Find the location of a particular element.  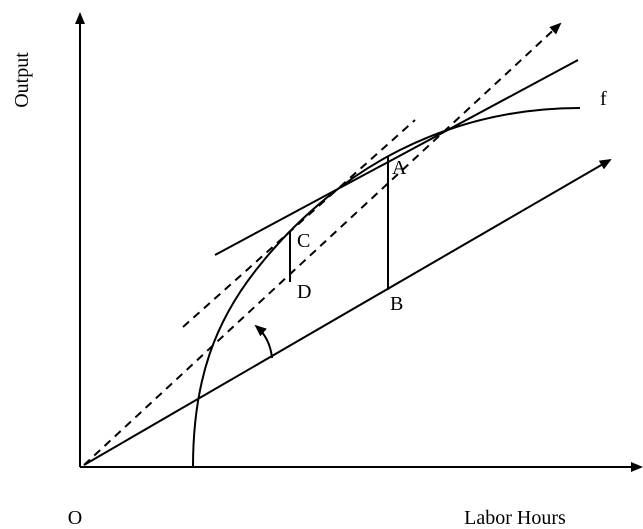

rotation-arrow is located at coordinates (263, 341).